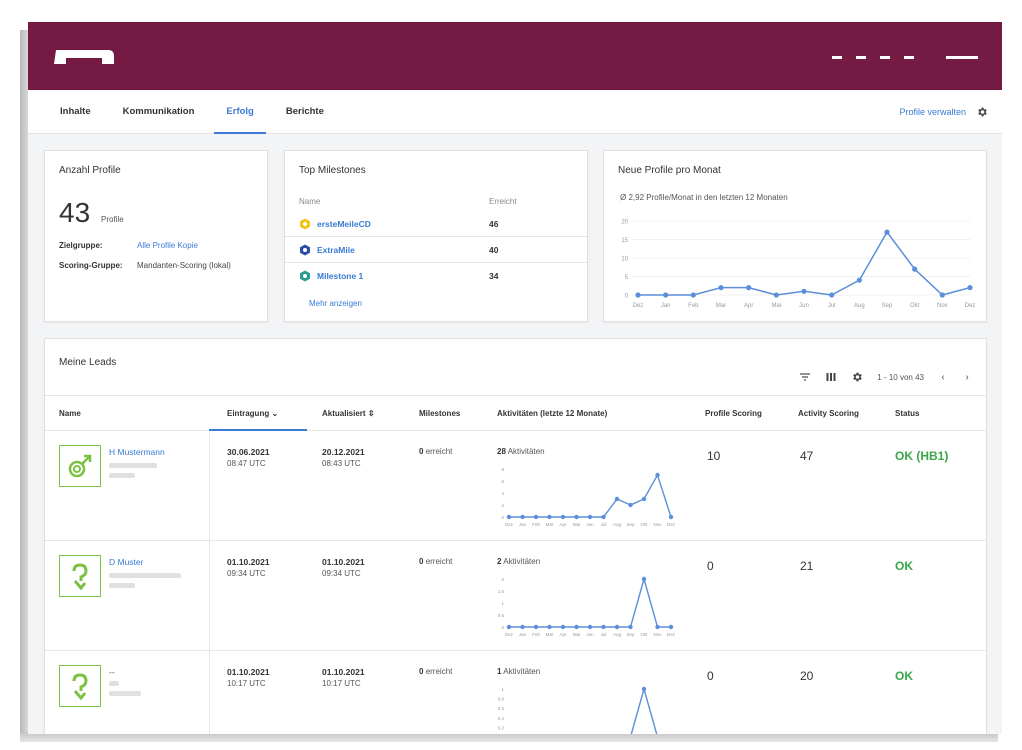 The height and width of the screenshot is (750, 1022). I want to click on series-line, so click(804, 263).